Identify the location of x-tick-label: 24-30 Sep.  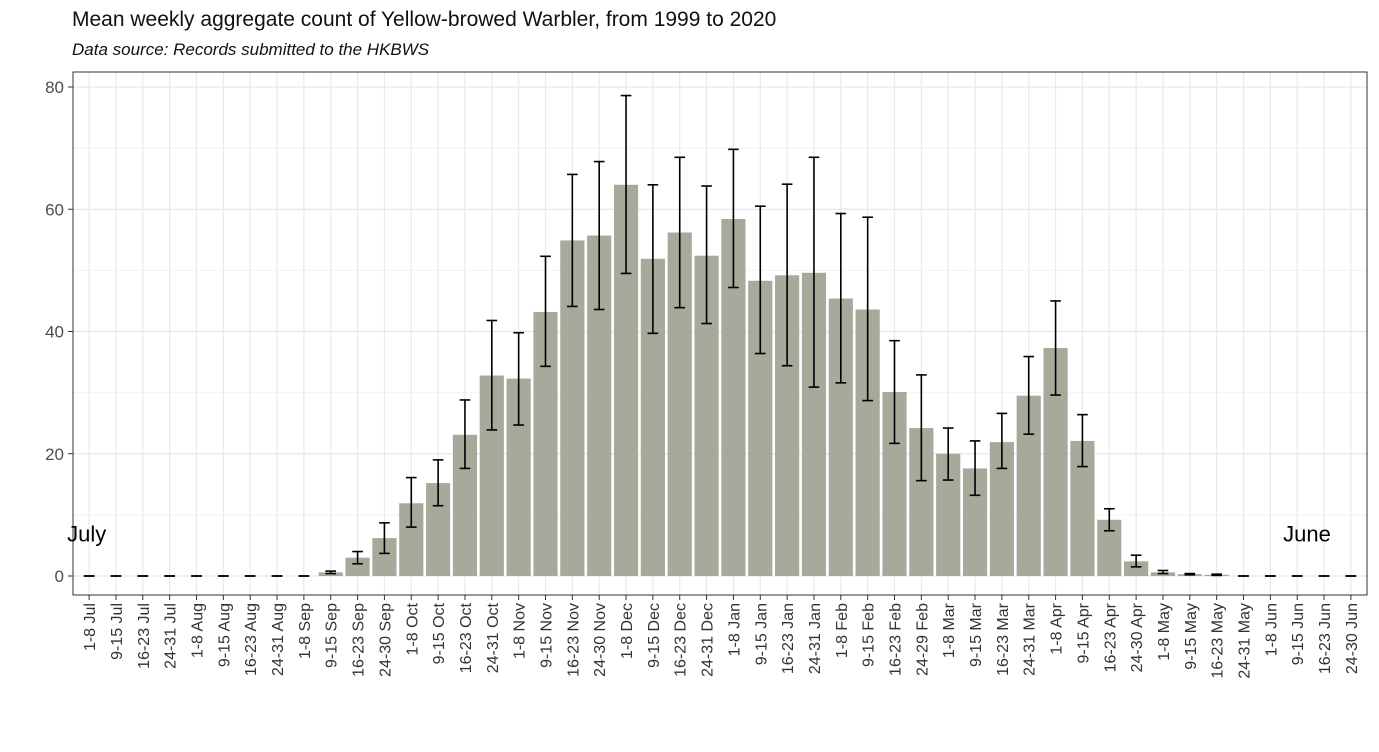
(385, 640).